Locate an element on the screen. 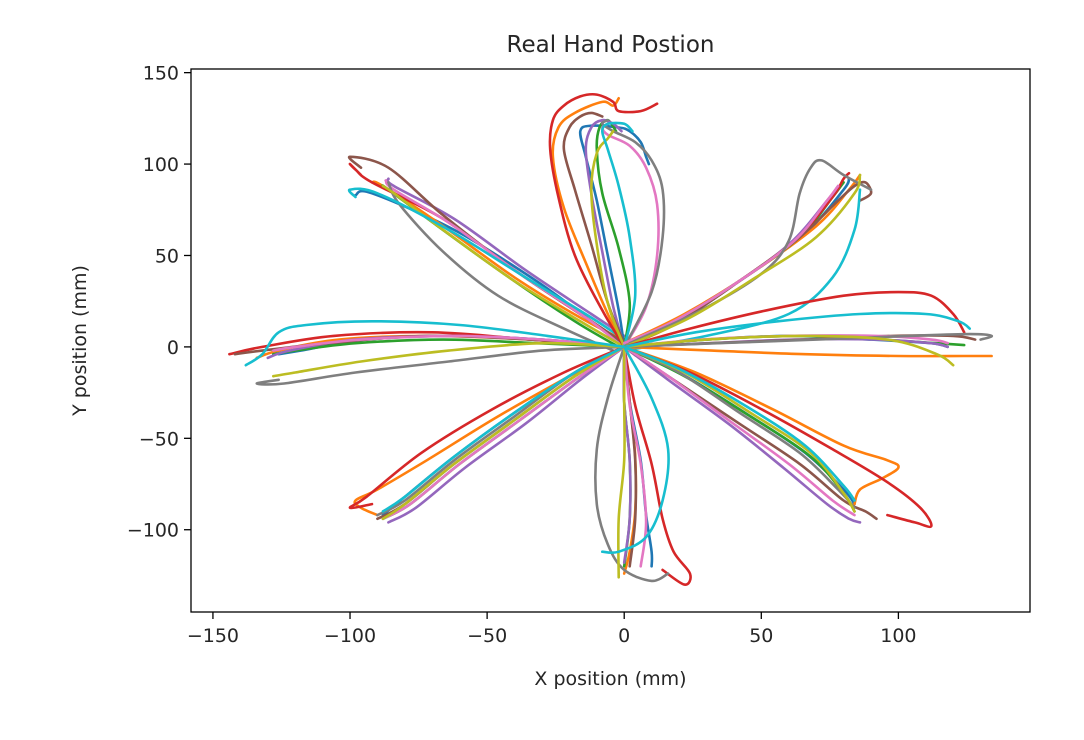 This screenshot has width=1084, height=740. y-tick-label: −50 is located at coordinates (159, 439).